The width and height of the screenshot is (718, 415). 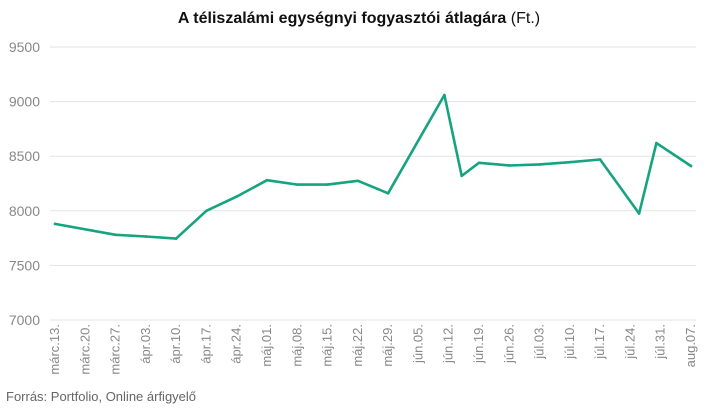 I want to click on y-tick-label: 8000, so click(x=24, y=211).